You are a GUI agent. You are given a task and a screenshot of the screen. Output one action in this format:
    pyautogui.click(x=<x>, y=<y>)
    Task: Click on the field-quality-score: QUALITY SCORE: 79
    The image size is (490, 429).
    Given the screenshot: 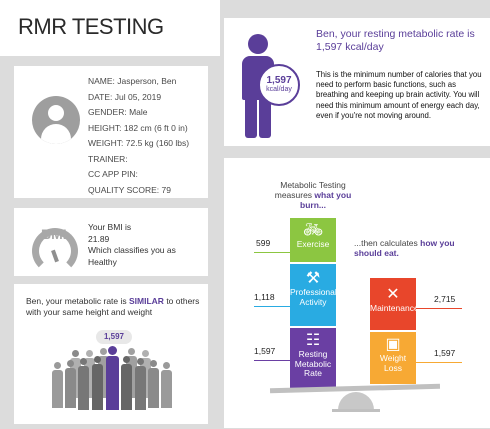 What is the action you would take?
    pyautogui.click(x=129, y=189)
    